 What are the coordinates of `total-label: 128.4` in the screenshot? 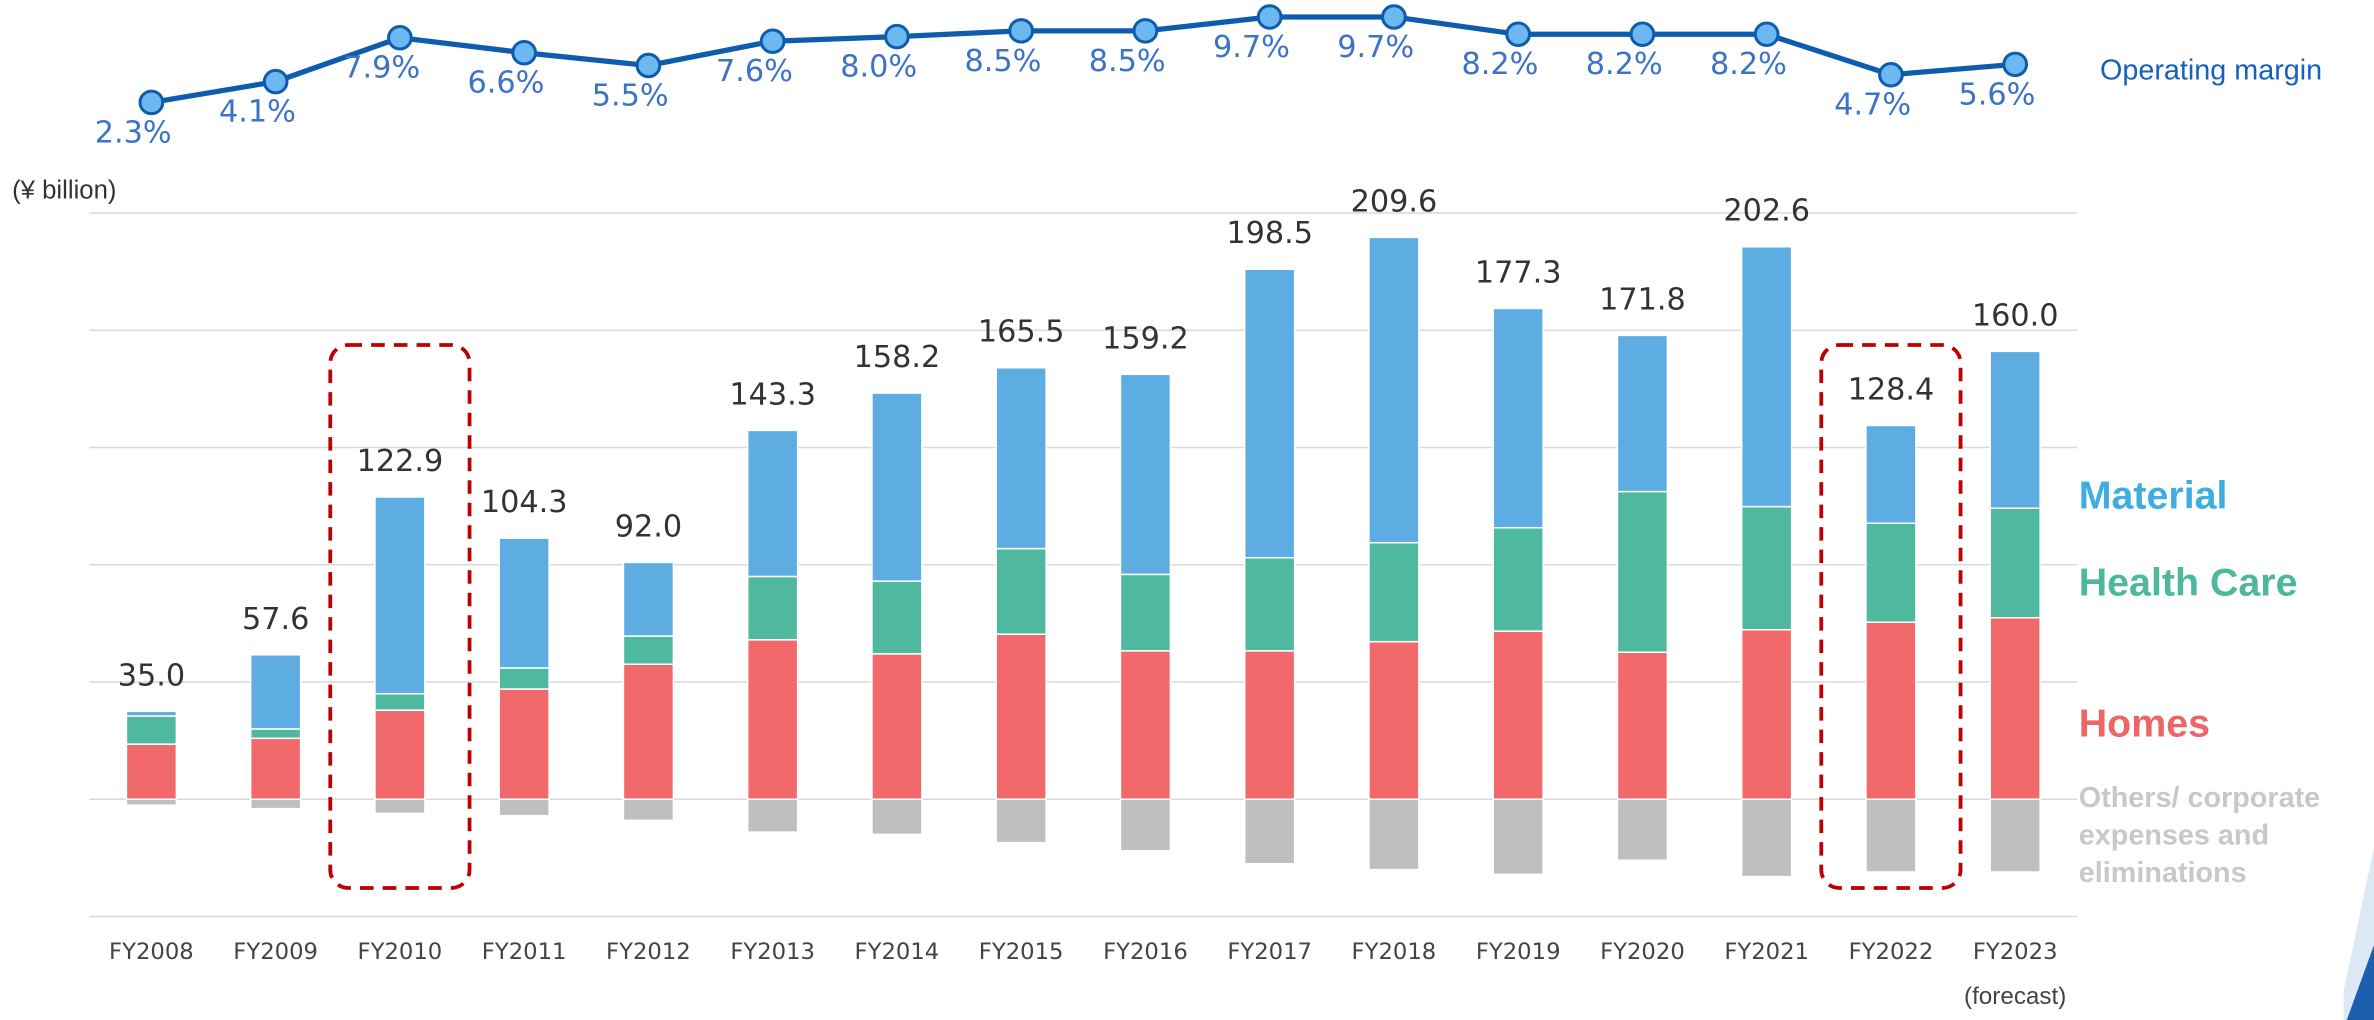 It's located at (1891, 390).